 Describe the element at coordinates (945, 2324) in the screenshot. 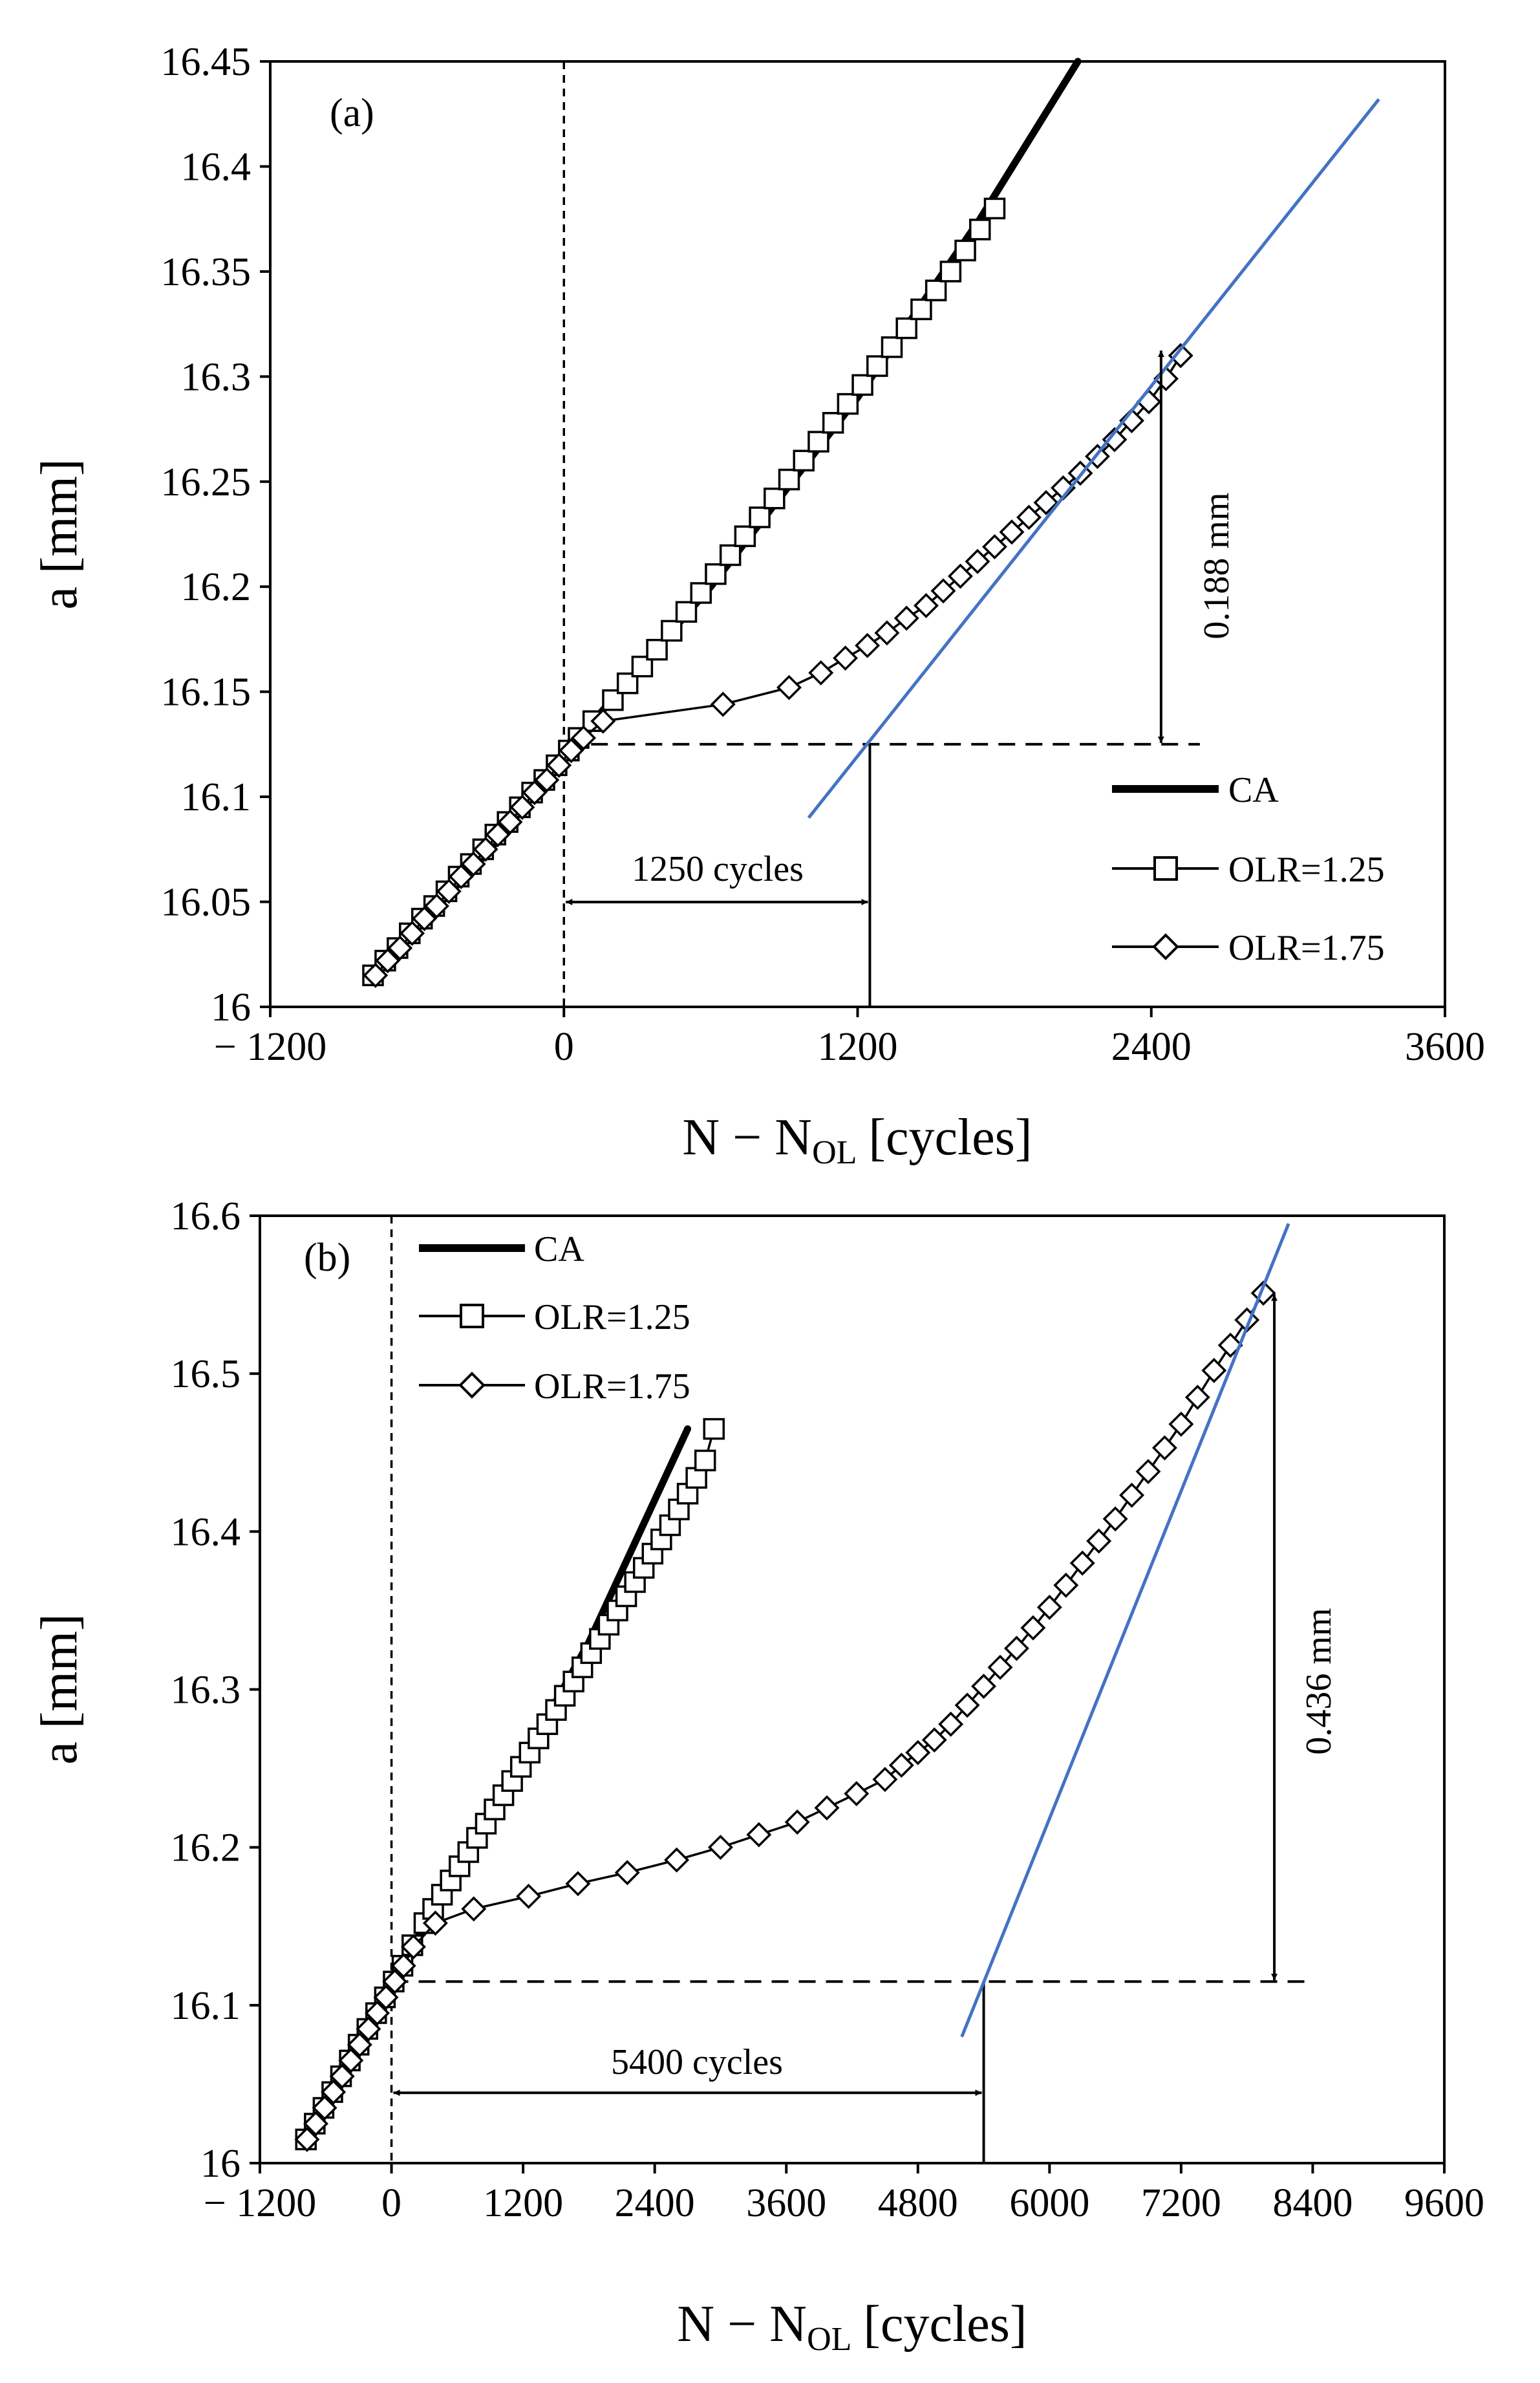

I see `x-axis-title-b-unit: [cycles]` at that location.